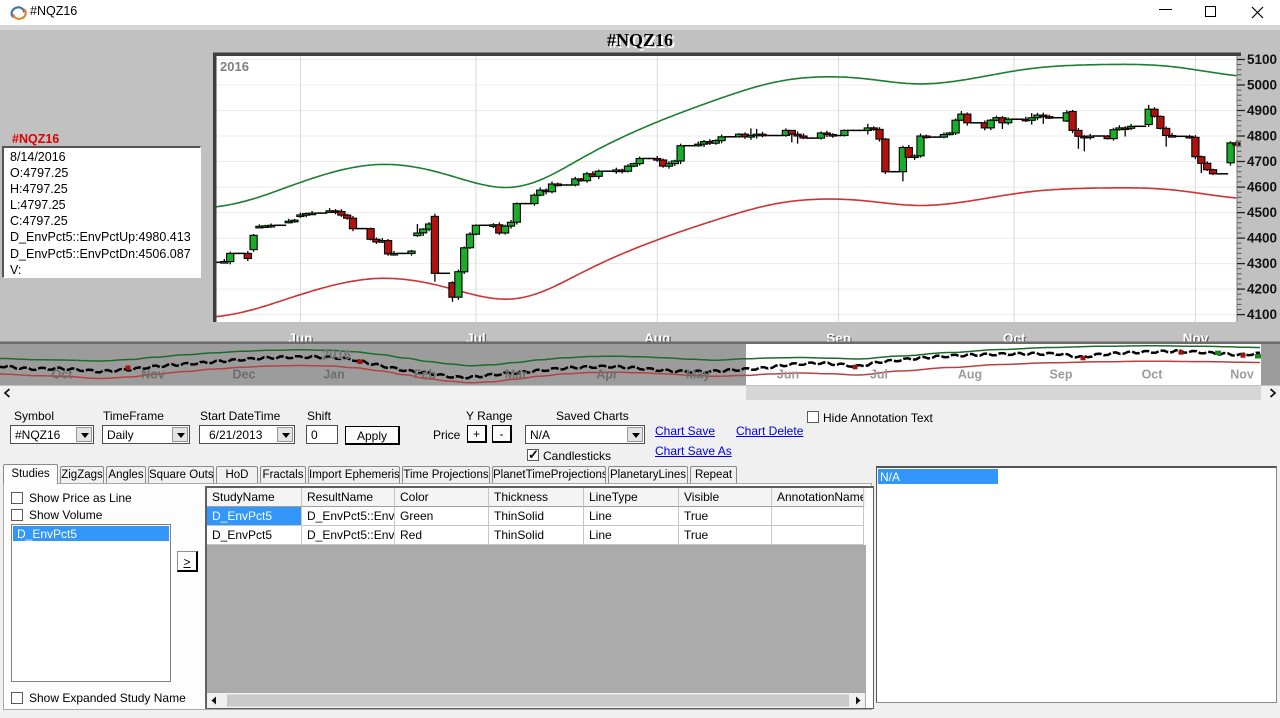  I want to click on svg-text: Jan, so click(334, 375).